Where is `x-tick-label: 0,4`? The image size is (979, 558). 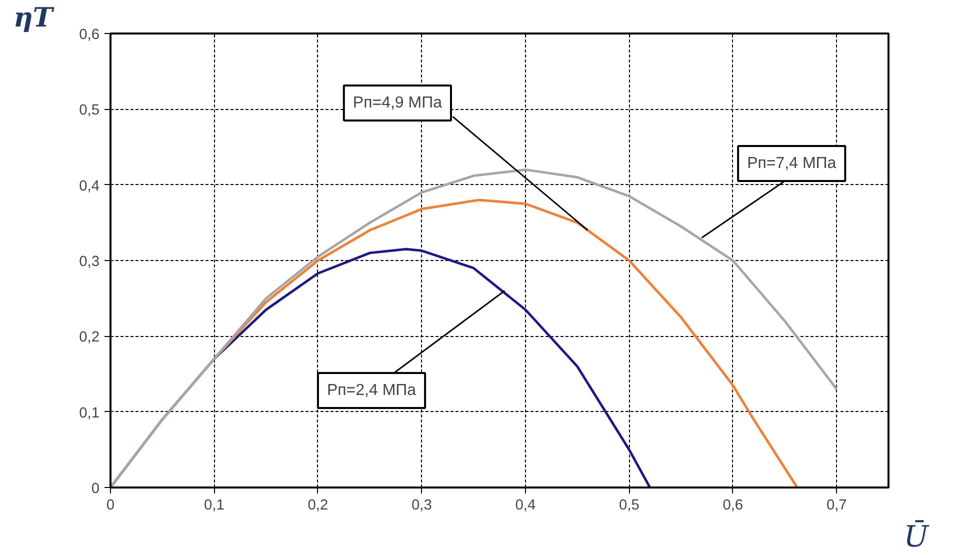
x-tick-label: 0,4 is located at coordinates (525, 506).